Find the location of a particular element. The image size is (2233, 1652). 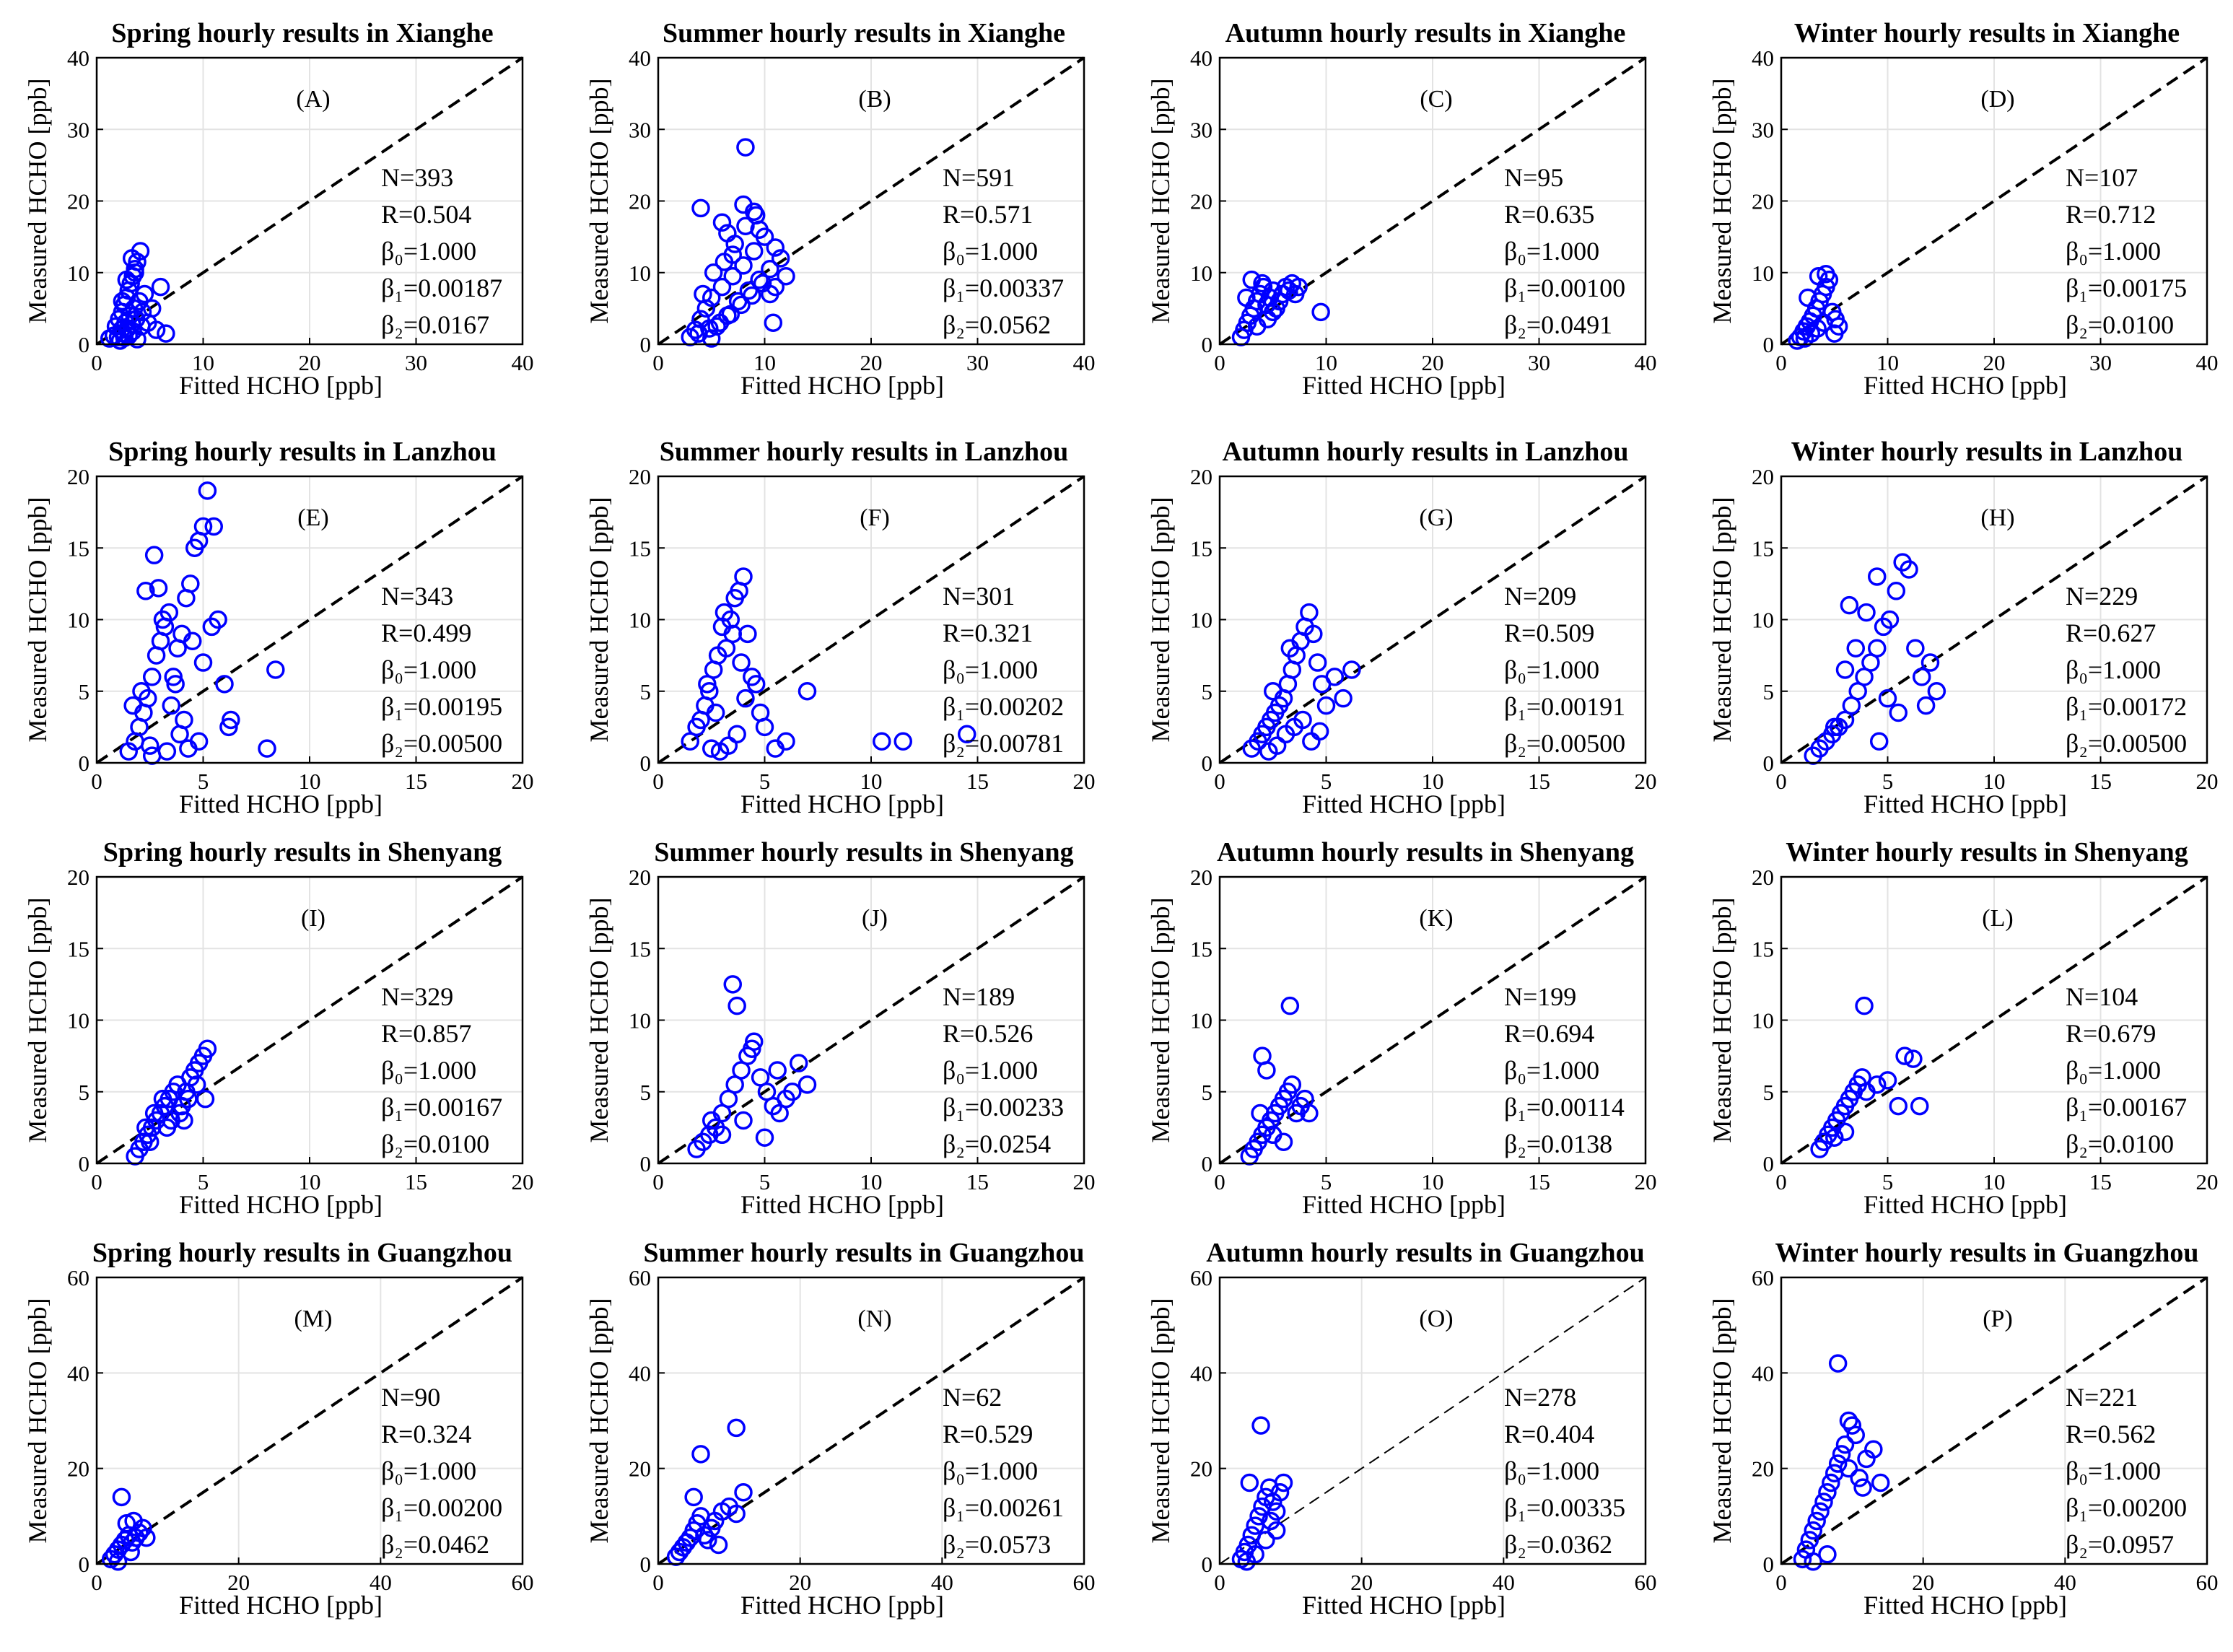

y-tick-label: 5 is located at coordinates (1207, 1092).